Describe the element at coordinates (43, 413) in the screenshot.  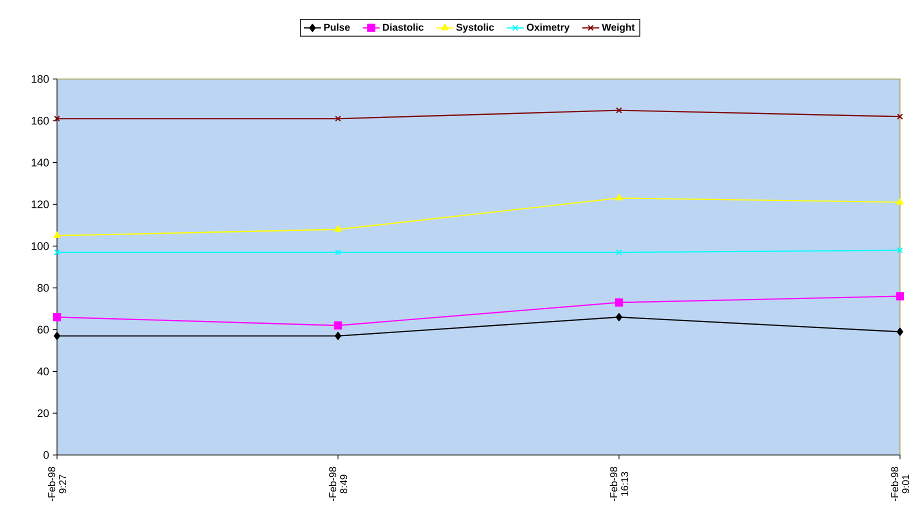
I see `y-tick-label: 20` at that location.